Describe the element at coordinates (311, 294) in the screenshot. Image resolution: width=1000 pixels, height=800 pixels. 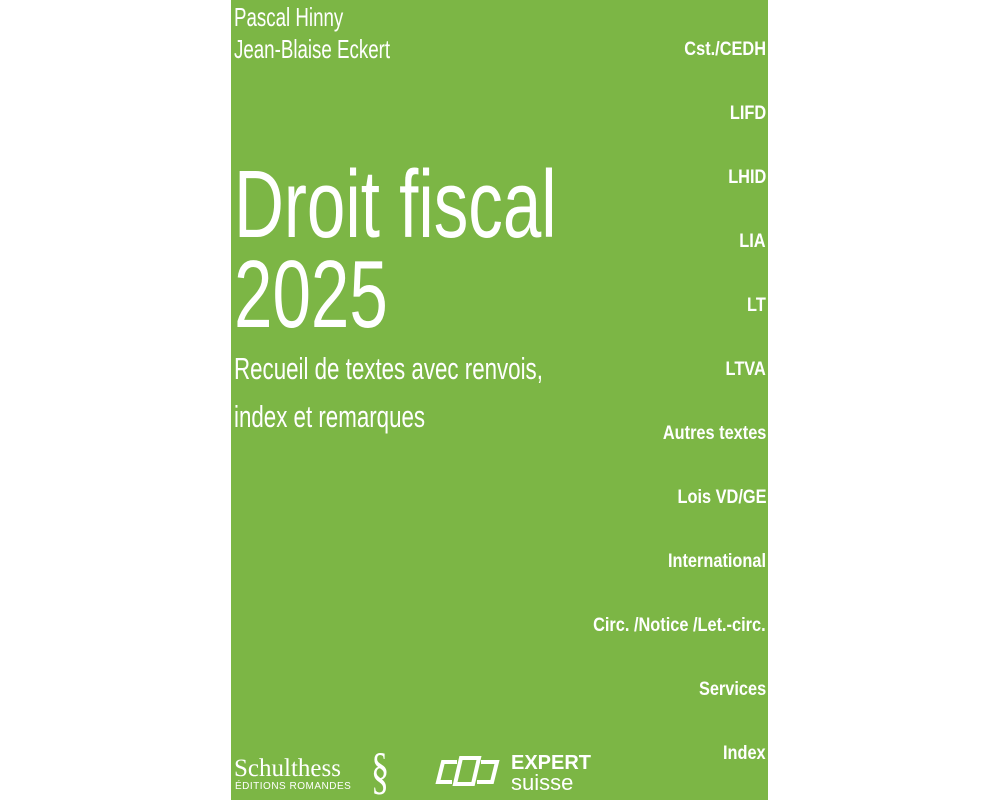
I see `title-line: 2025` at that location.